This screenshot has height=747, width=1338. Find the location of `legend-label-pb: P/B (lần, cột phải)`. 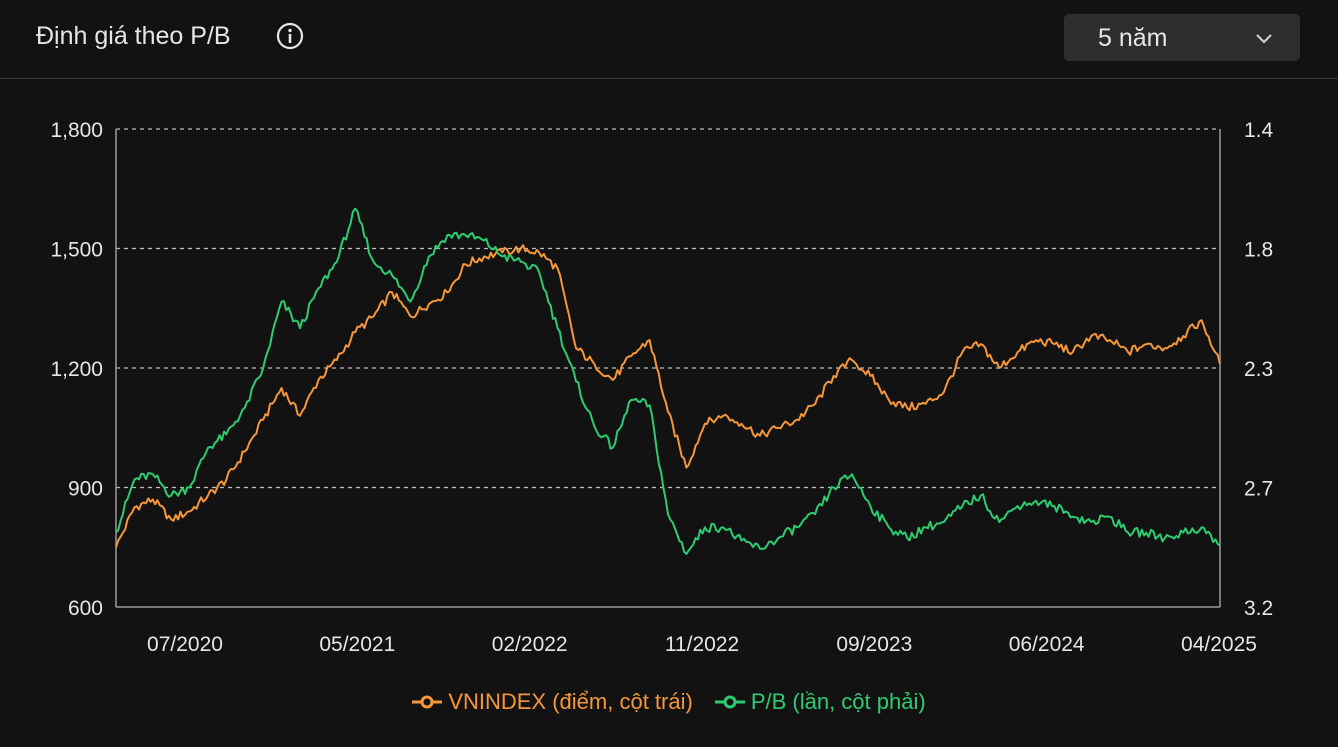

legend-label-pb: P/B (lần, cột phải) is located at coordinates (838, 701).